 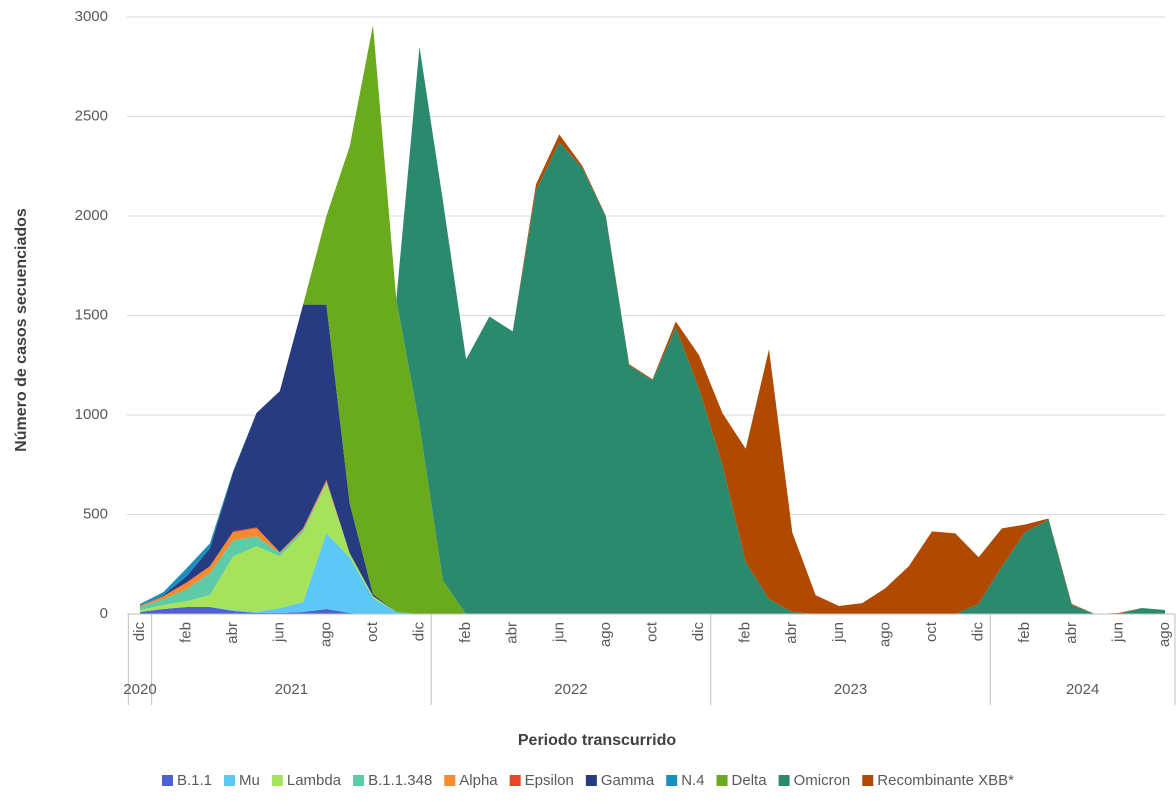 I want to click on y-tick-label: 2000, so click(x=91, y=215).